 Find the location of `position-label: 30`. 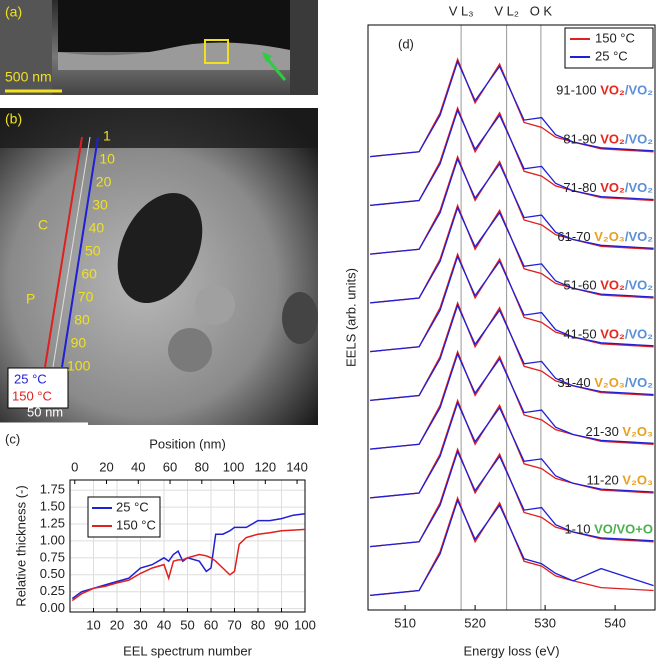

position-label: 30 is located at coordinates (100, 205).